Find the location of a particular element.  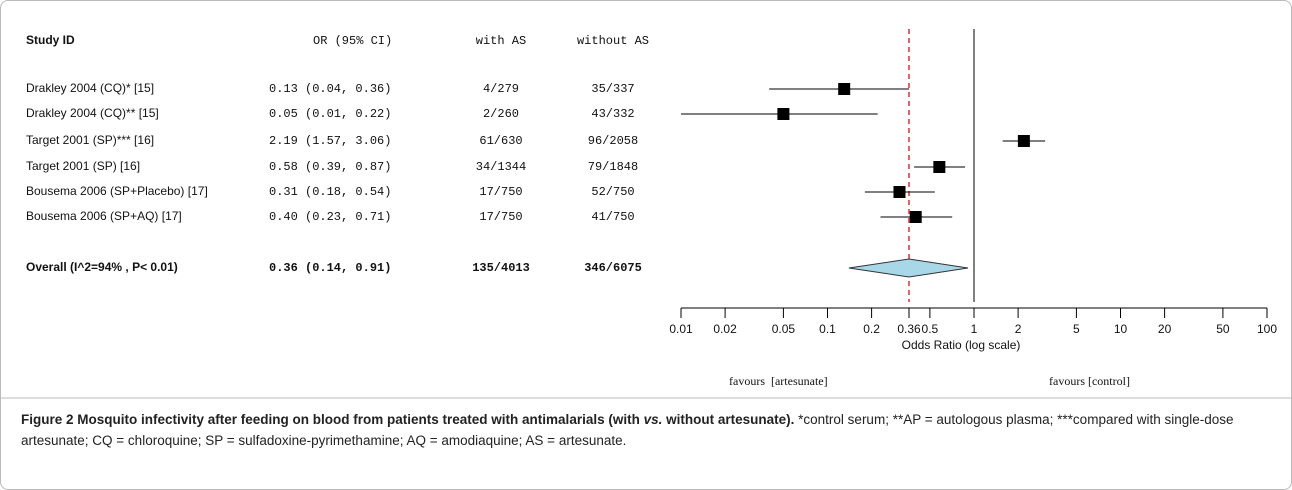

study-label: Bousema 2006 (SP+Placebo) [17] is located at coordinates (117, 191).